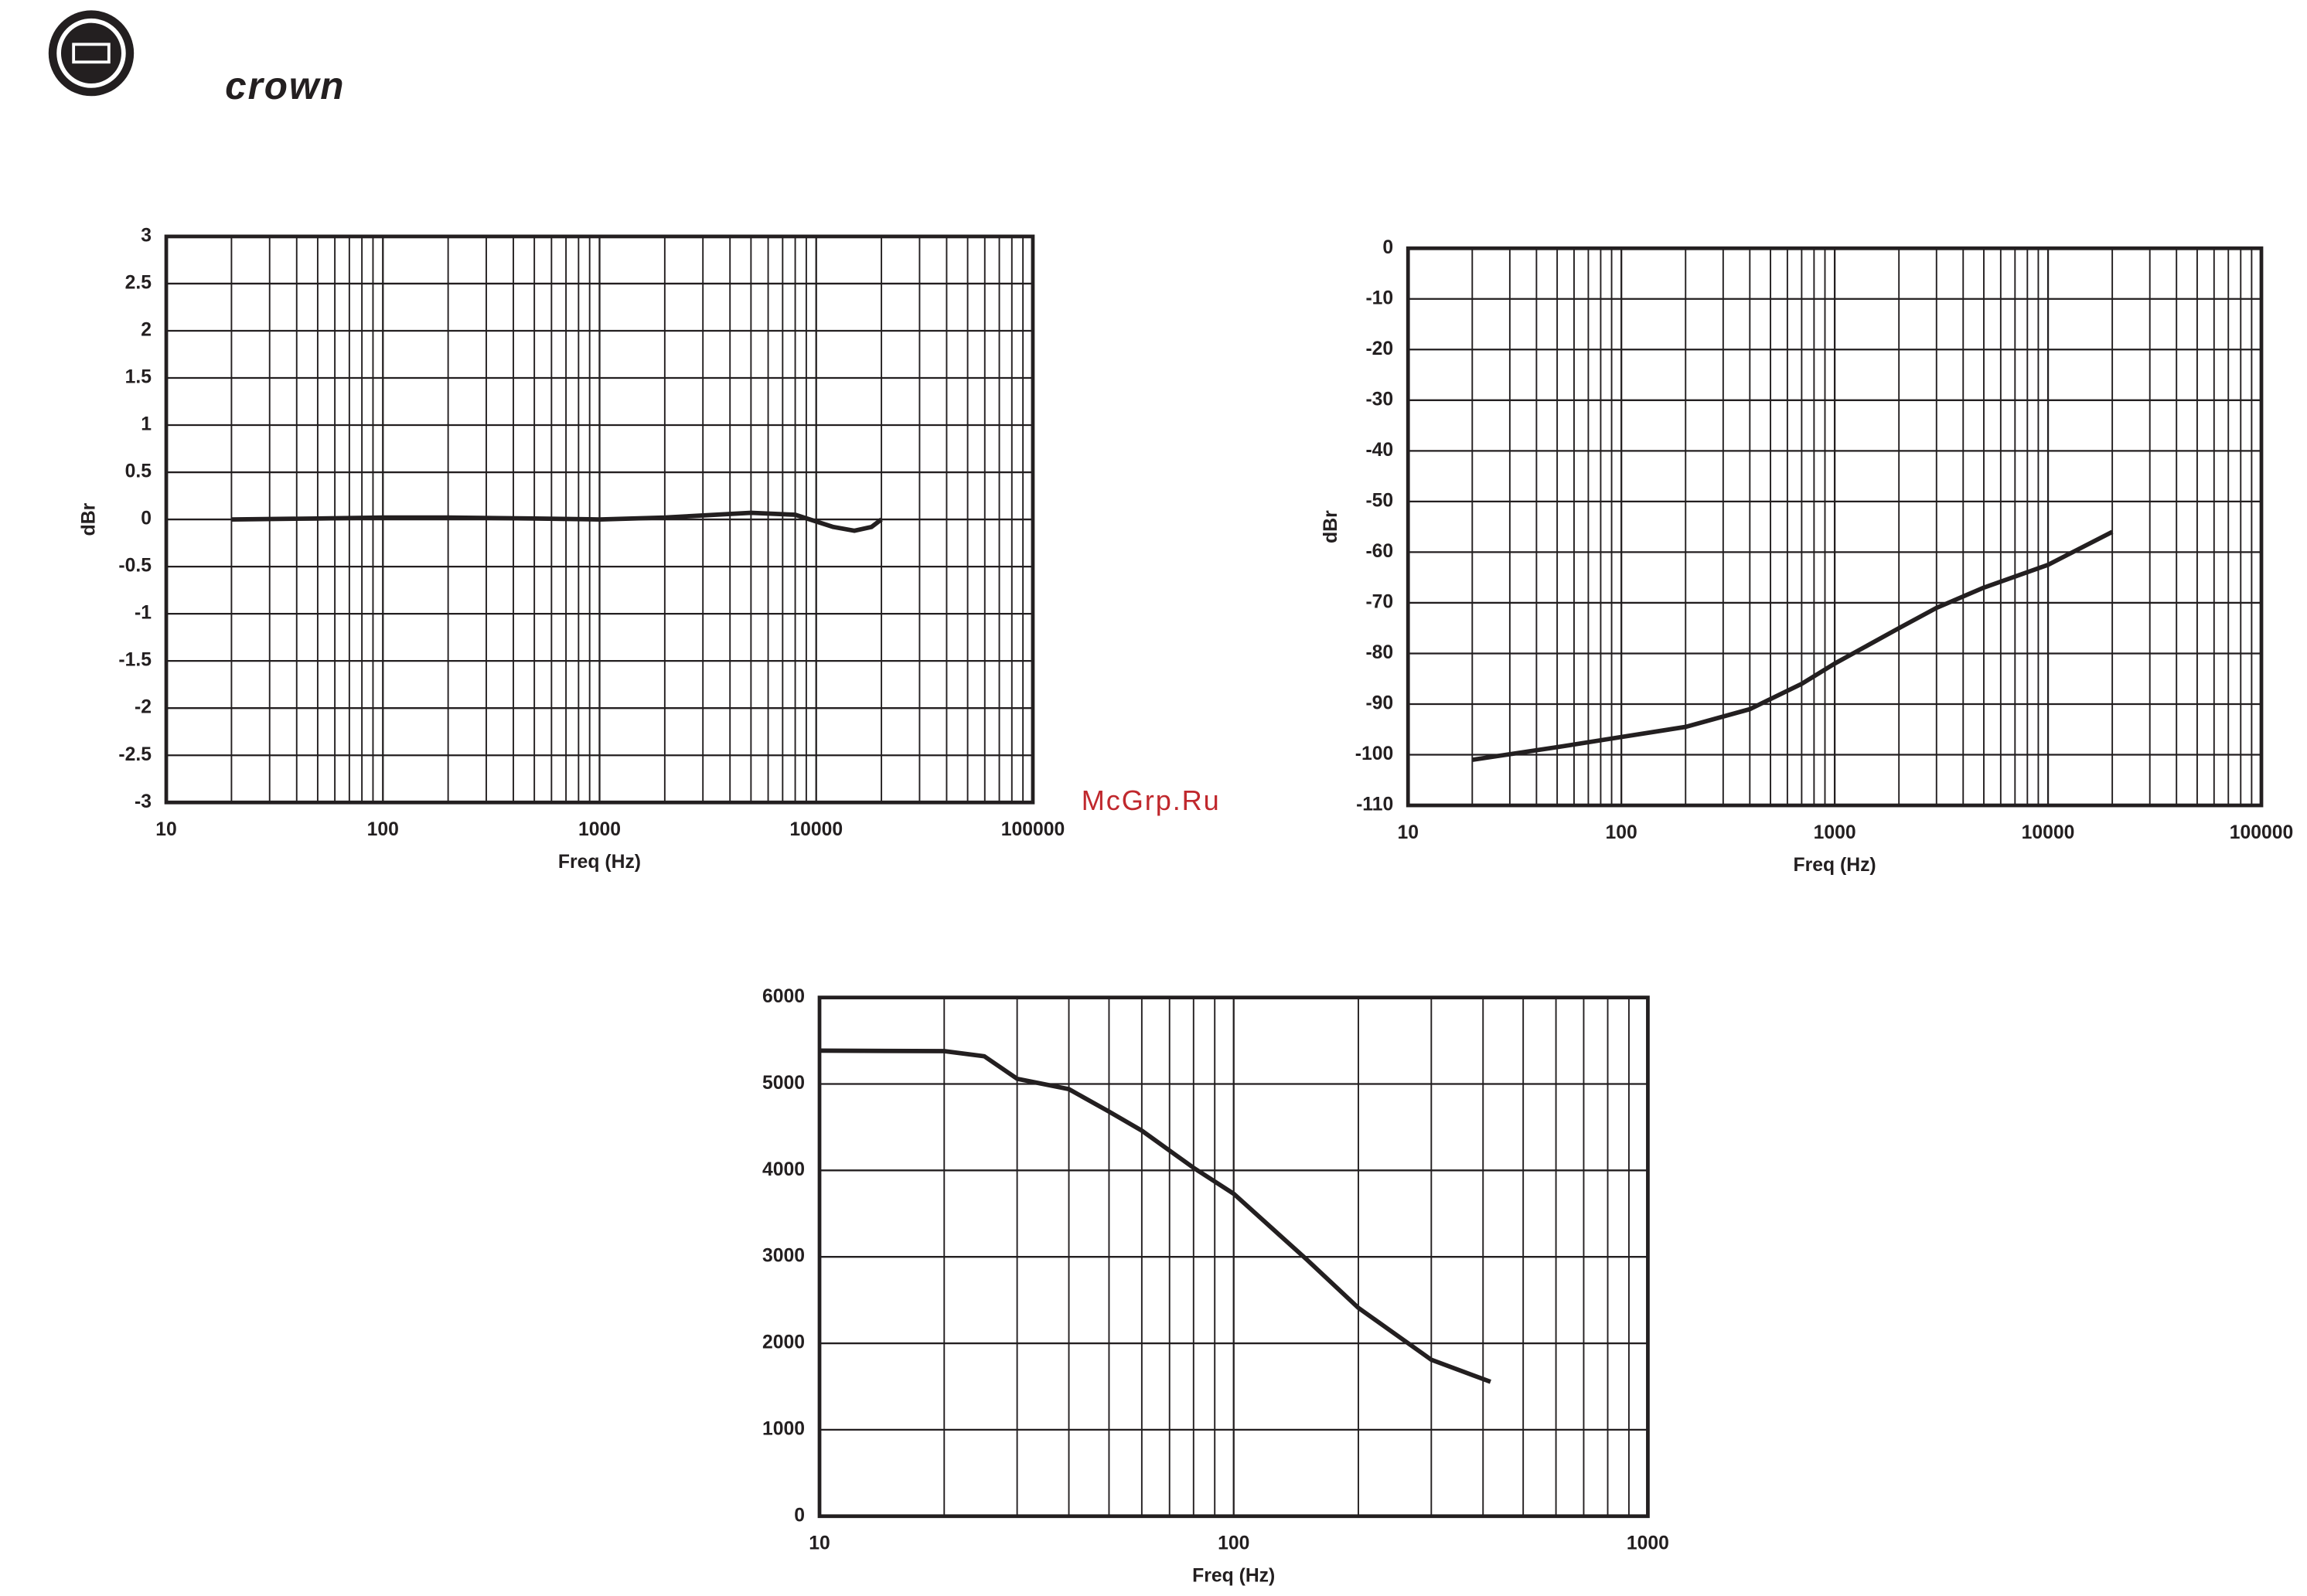 Image resolution: width=2307 pixels, height=1596 pixels. Describe the element at coordinates (138, 377) in the screenshot. I see `y-tick-label: 1.5` at that location.